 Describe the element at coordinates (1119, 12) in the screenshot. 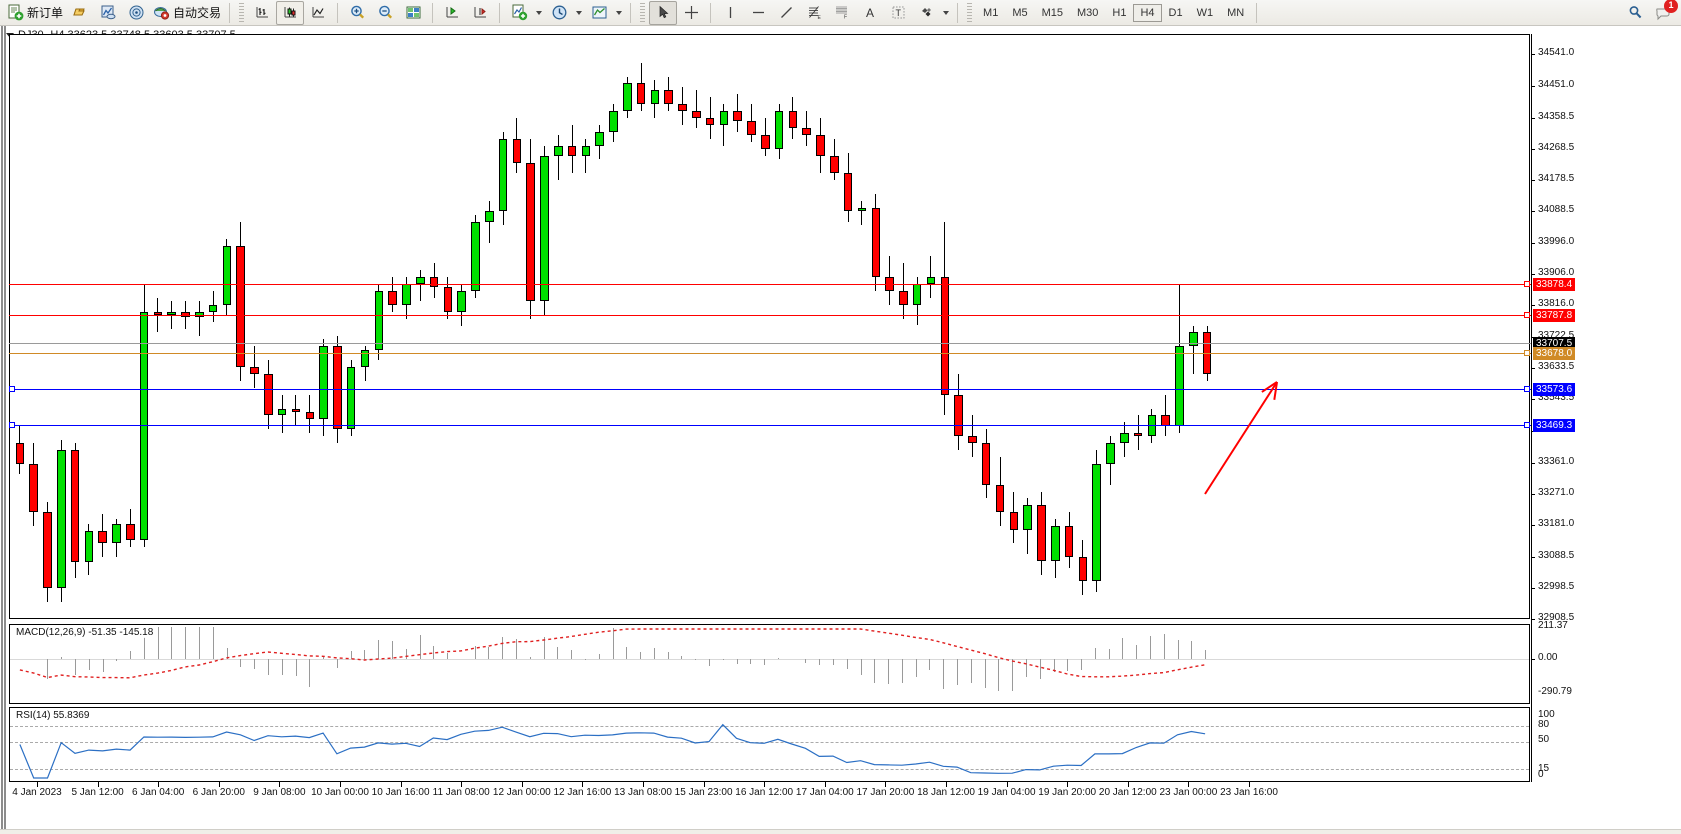

I see `timeframe-h1: H1` at that location.